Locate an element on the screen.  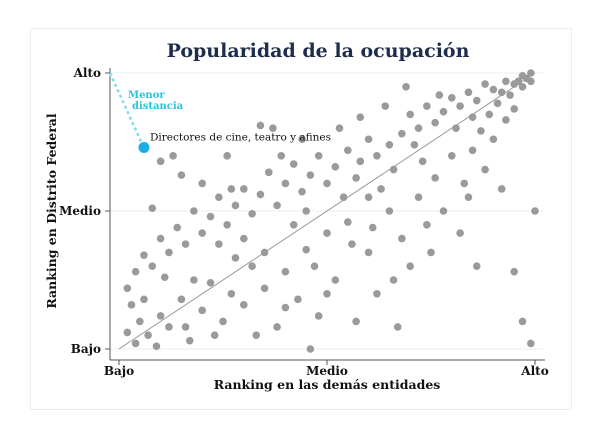
x-ticks: Bajo Medio Alto is located at coordinates (326, 369).